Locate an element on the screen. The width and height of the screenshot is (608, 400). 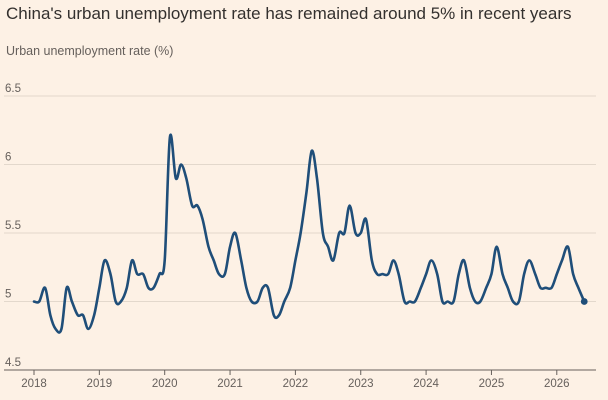
x-tick-label: 2022 is located at coordinates (296, 384).